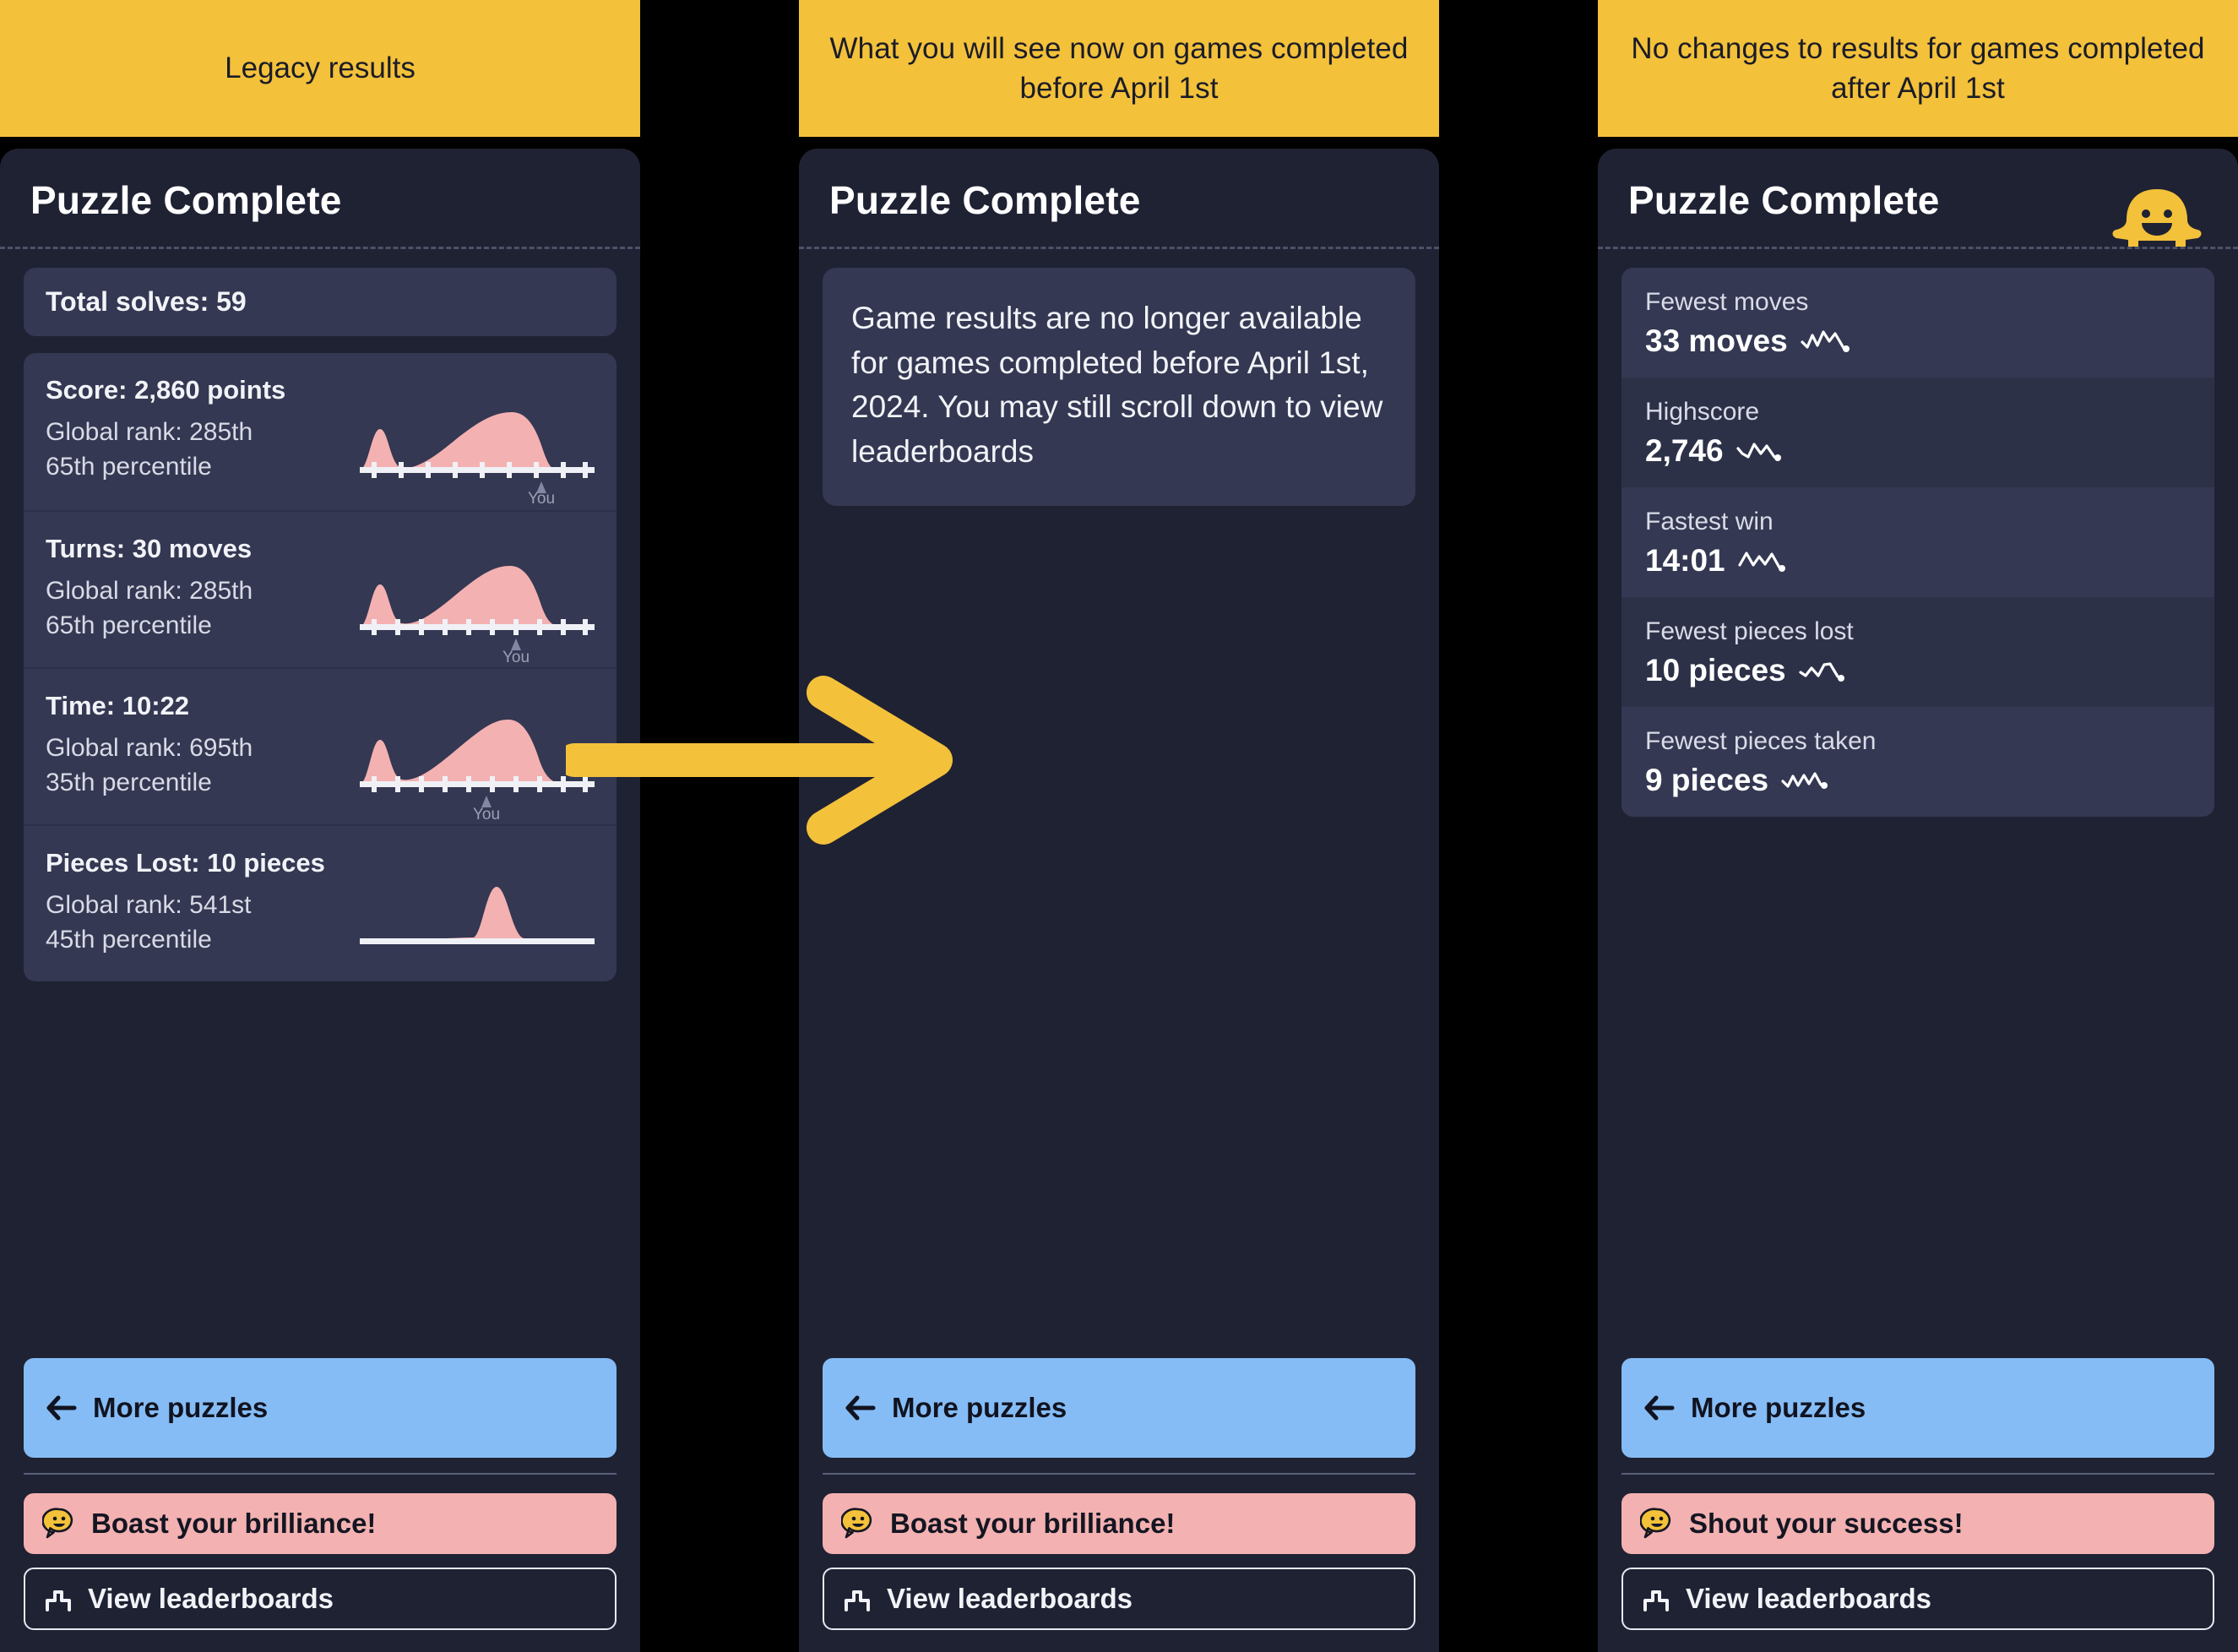  What do you see at coordinates (149, 748) in the screenshot?
I see `stat-global-rank: Global rank: 695th` at bounding box center [149, 748].